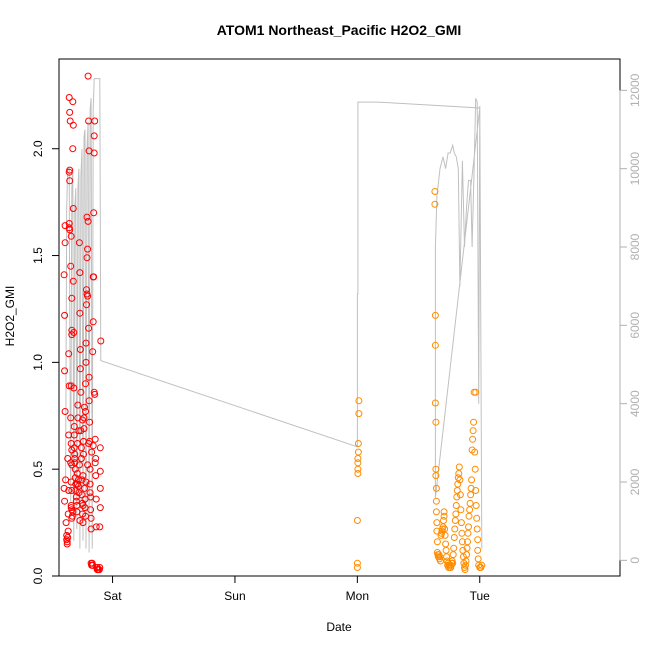 This screenshot has height=650, width=650. I want to click on x-tick-label: Sun, so click(234, 596).